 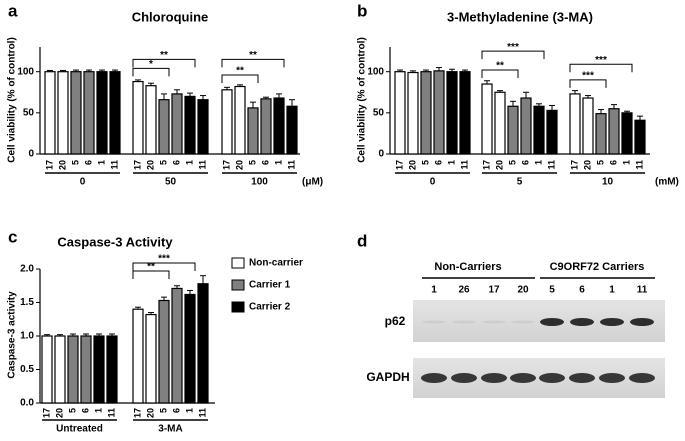 What do you see at coordinates (552, 290) in the screenshot?
I see `lane-label: 5` at bounding box center [552, 290].